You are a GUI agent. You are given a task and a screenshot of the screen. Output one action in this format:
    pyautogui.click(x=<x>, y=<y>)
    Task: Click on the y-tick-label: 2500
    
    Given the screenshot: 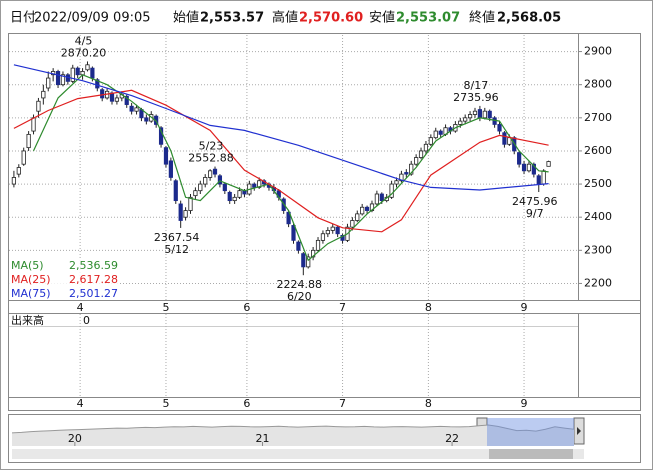 What is the action you would take?
    pyautogui.click(x=598, y=183)
    